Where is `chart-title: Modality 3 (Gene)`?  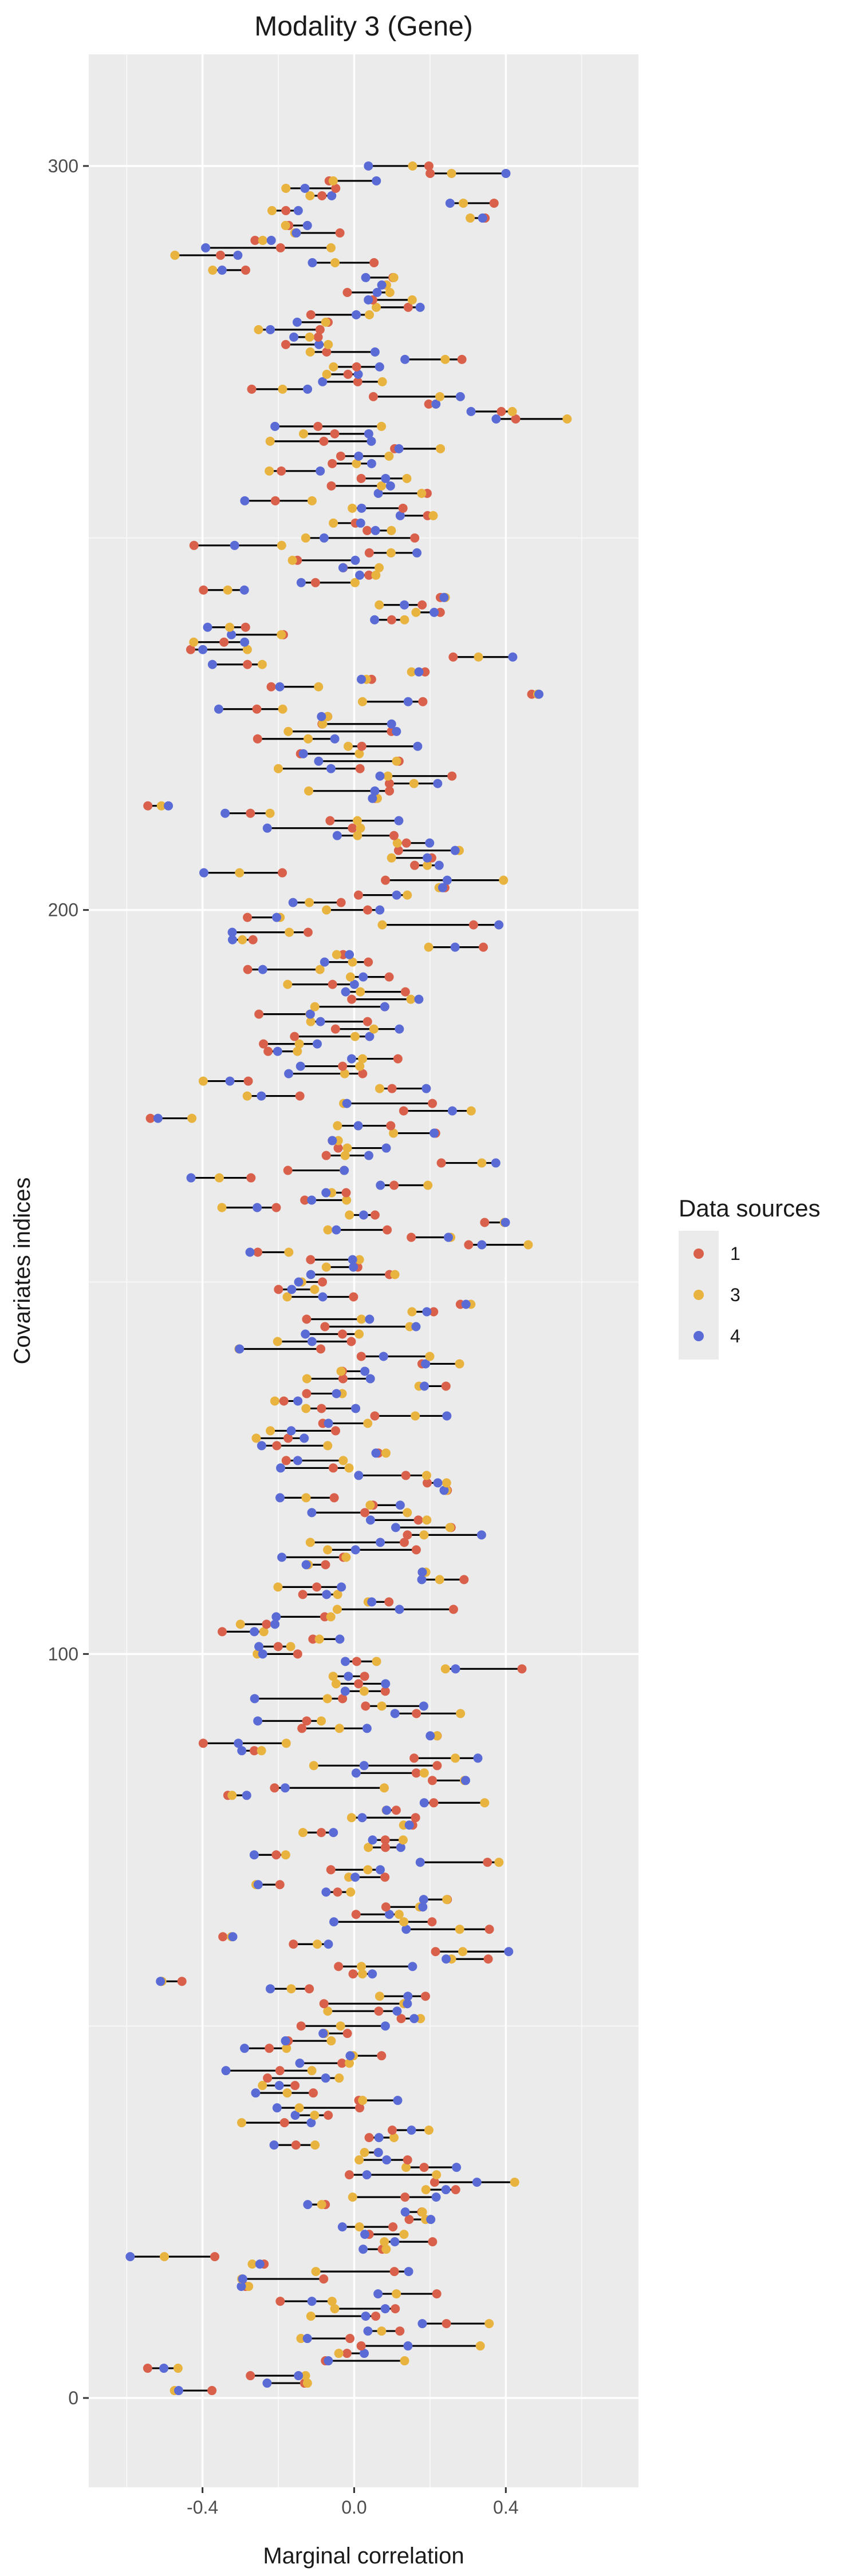 chart-title: Modality 3 (Gene) is located at coordinates (363, 26).